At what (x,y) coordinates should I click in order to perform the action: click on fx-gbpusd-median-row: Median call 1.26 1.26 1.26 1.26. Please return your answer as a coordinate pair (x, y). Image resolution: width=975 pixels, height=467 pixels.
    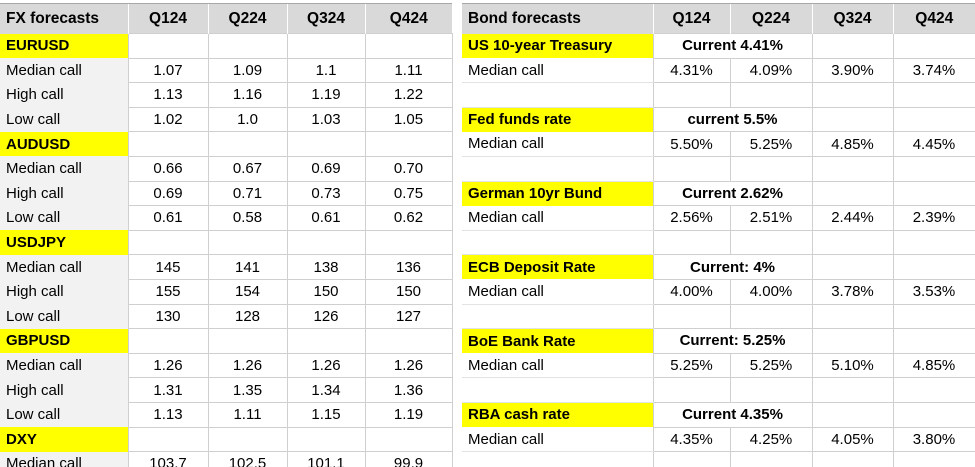
    Looking at the image, I should click on (226, 365).